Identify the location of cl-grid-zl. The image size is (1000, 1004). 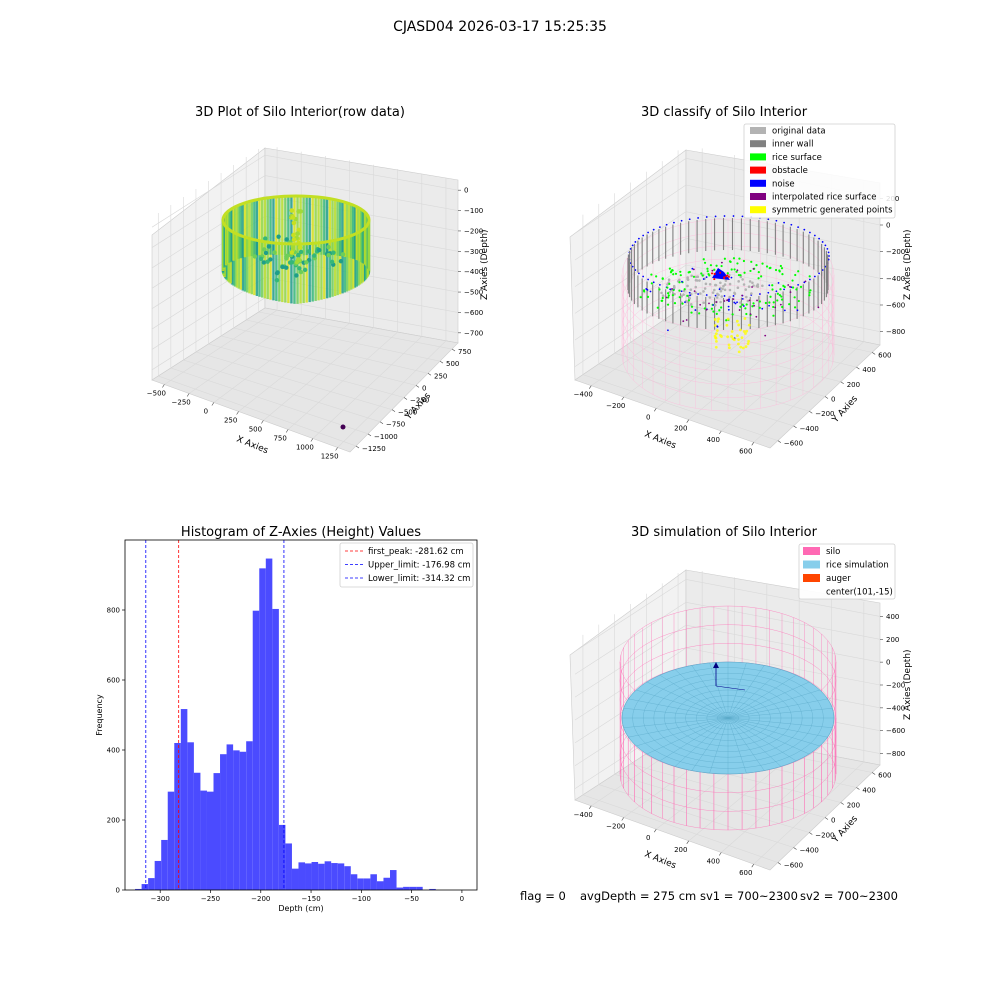
(630, 302).